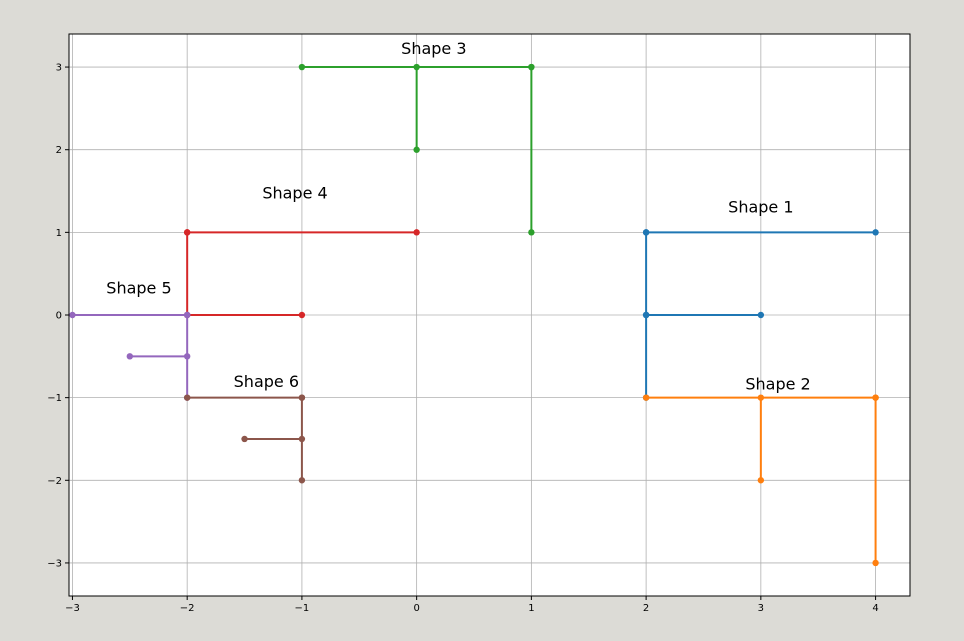 The height and width of the screenshot is (641, 964). What do you see at coordinates (54, 398) in the screenshot?
I see `y-tick-label: −1` at bounding box center [54, 398].